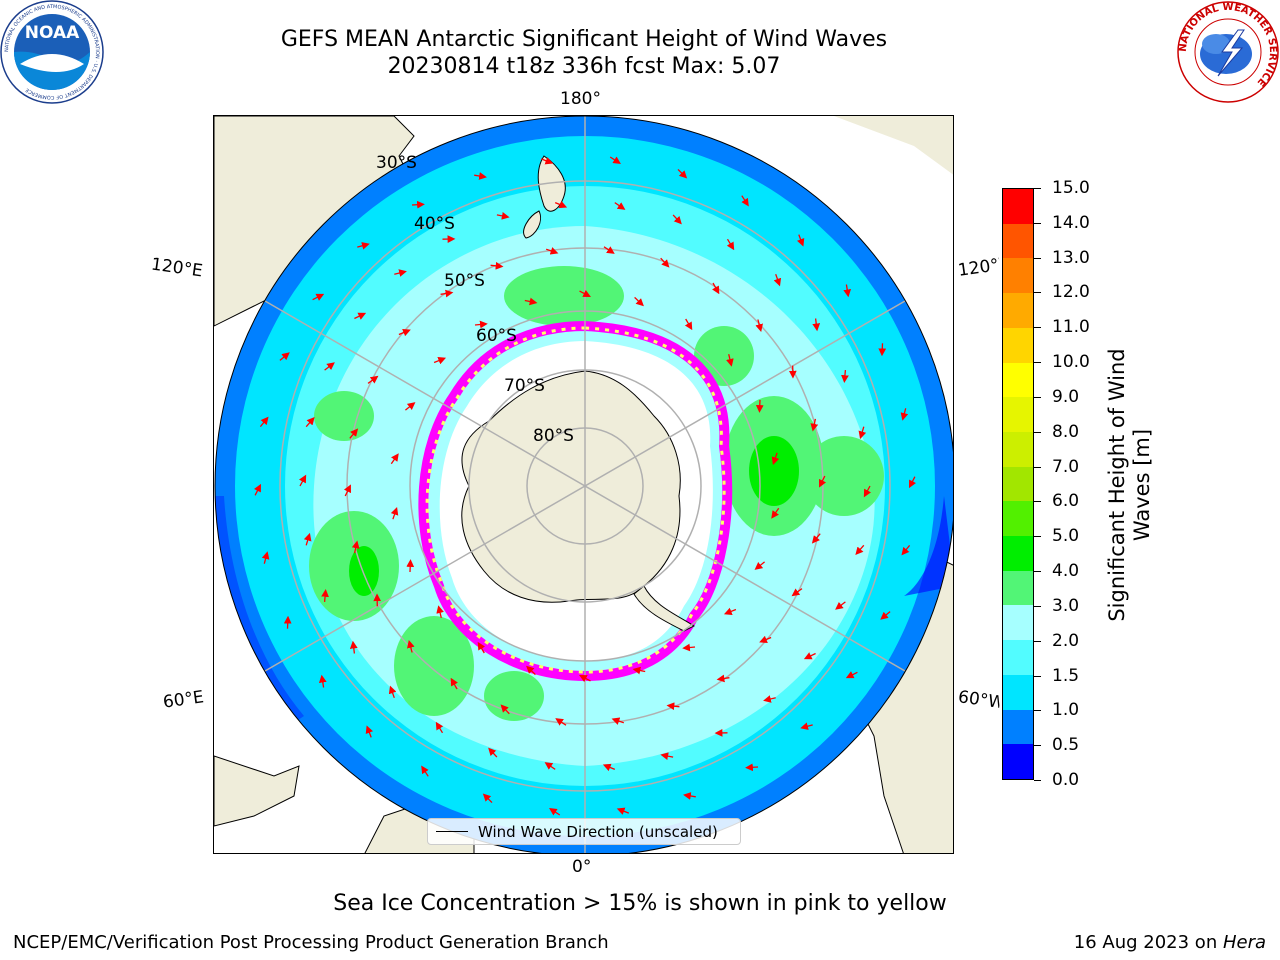 The image size is (1280, 960). I want to click on lat-label-70s: 70°S, so click(524, 386).